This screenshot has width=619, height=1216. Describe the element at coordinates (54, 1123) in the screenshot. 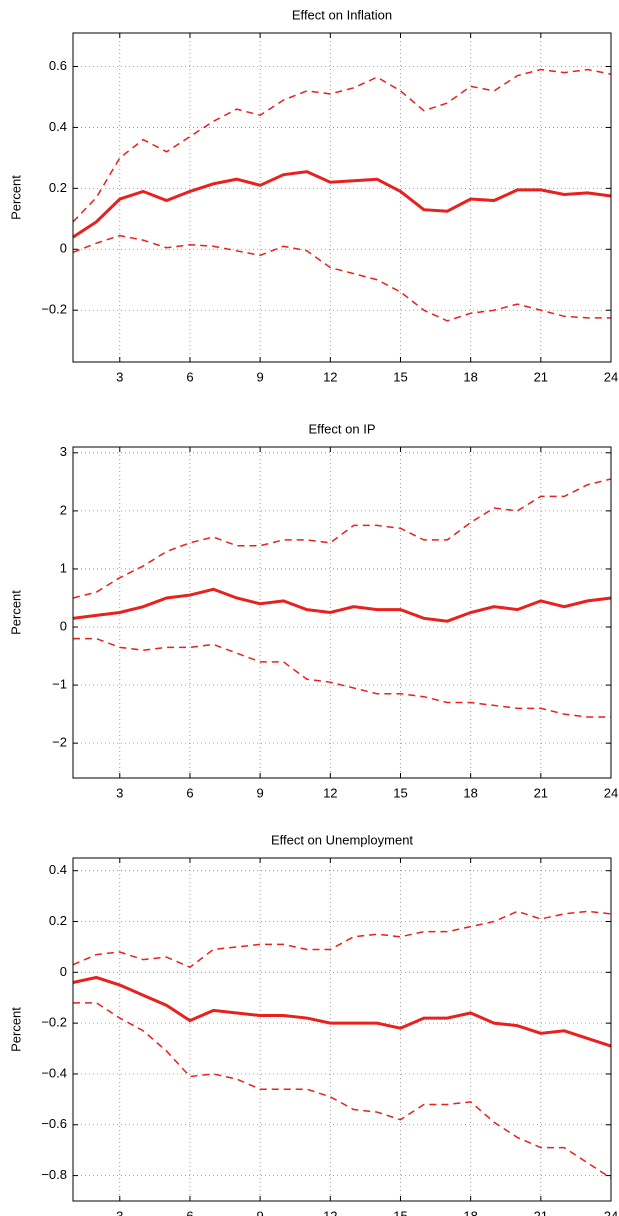

I see `y-tick-label: −0.6` at that location.